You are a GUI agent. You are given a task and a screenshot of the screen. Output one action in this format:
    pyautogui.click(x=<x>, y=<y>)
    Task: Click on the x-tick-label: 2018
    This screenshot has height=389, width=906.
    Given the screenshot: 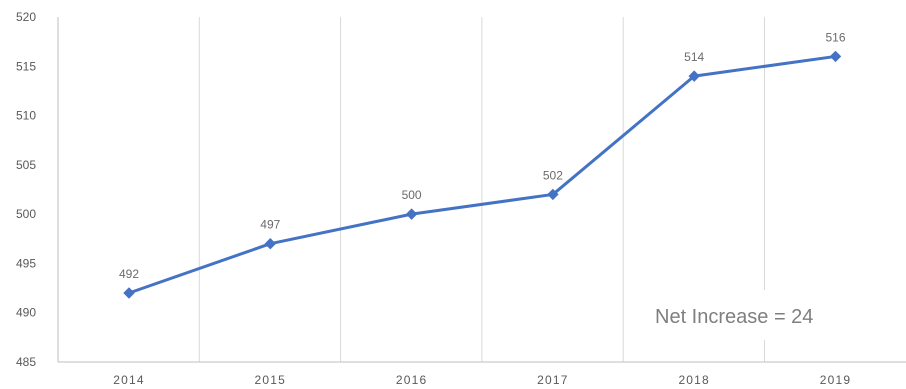 What is the action you would take?
    pyautogui.click(x=694, y=380)
    